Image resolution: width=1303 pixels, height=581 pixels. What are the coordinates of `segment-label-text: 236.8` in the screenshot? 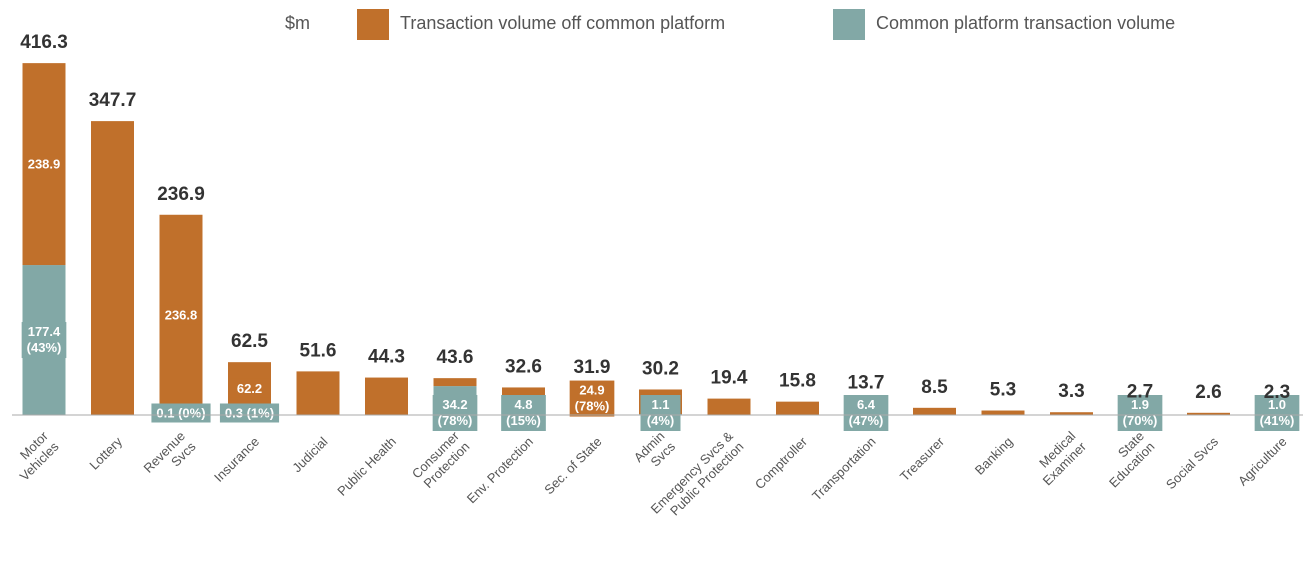 It's located at (181, 314).